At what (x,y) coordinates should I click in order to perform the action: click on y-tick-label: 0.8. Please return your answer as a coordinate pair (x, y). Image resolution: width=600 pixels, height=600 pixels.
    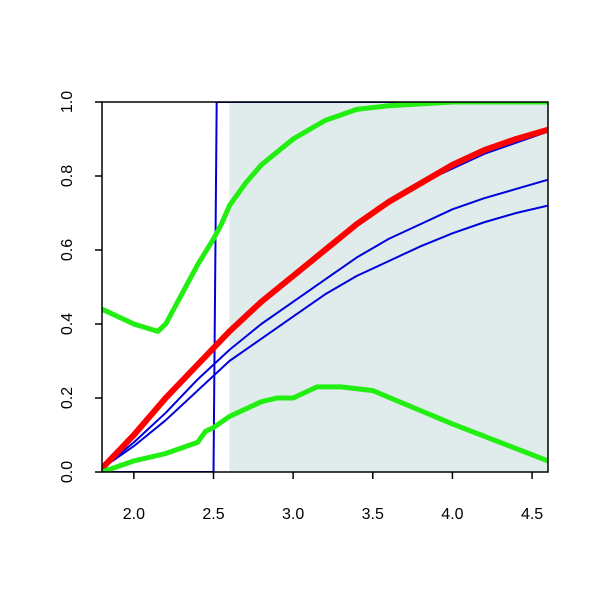
    Looking at the image, I should click on (67, 176).